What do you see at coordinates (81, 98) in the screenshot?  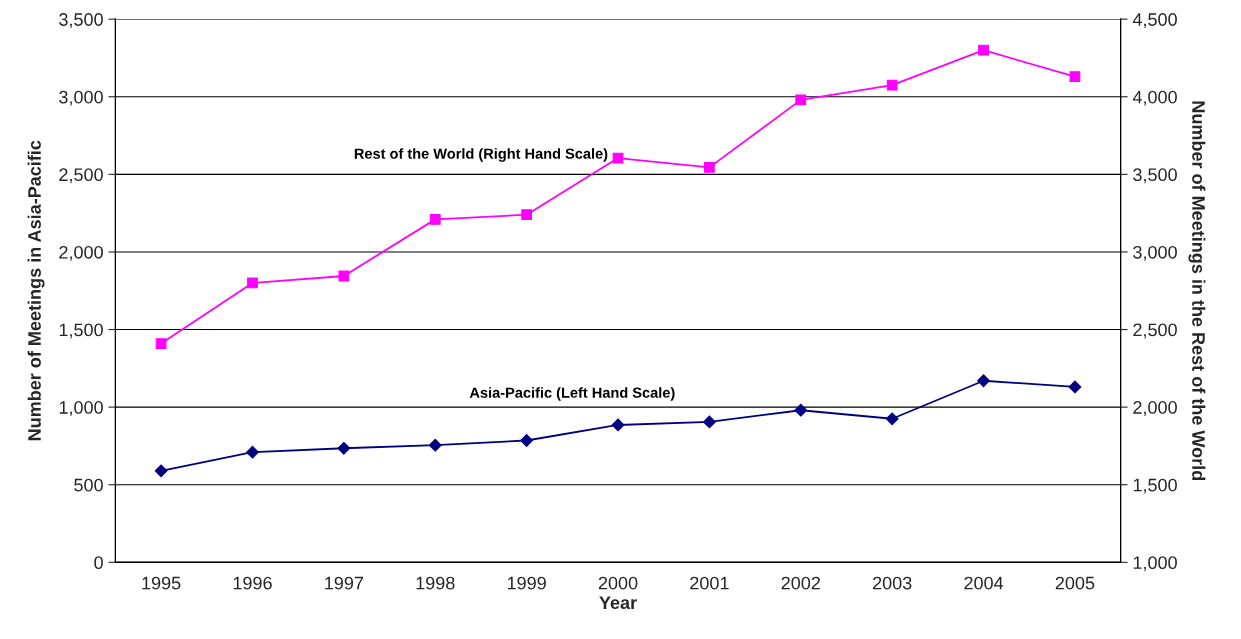 I see `y-tick-label: 3,000` at bounding box center [81, 98].